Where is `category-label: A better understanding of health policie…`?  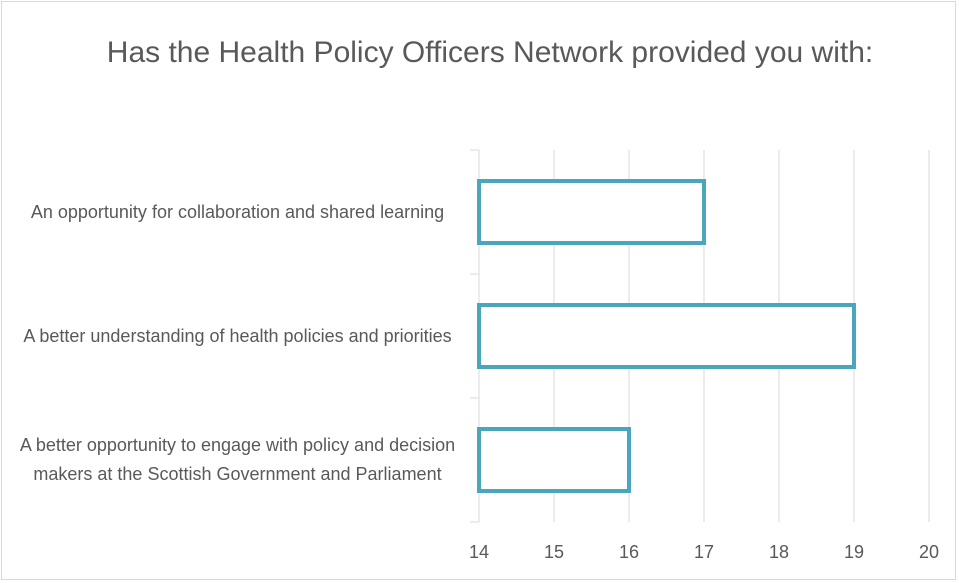
category-label: A better understanding of health policie… is located at coordinates (237, 335).